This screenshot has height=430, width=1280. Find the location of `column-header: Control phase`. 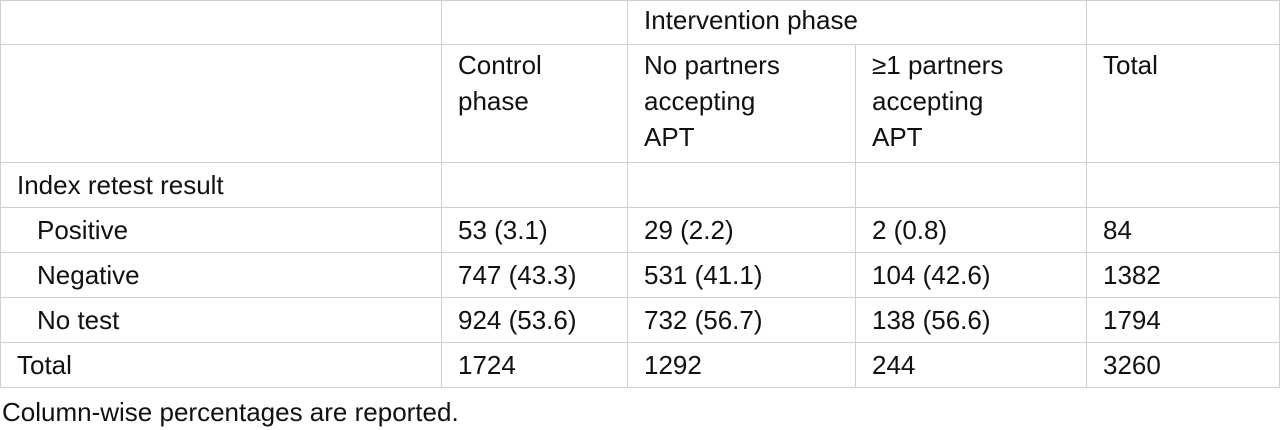

column-header: Control phase is located at coordinates (534, 103).